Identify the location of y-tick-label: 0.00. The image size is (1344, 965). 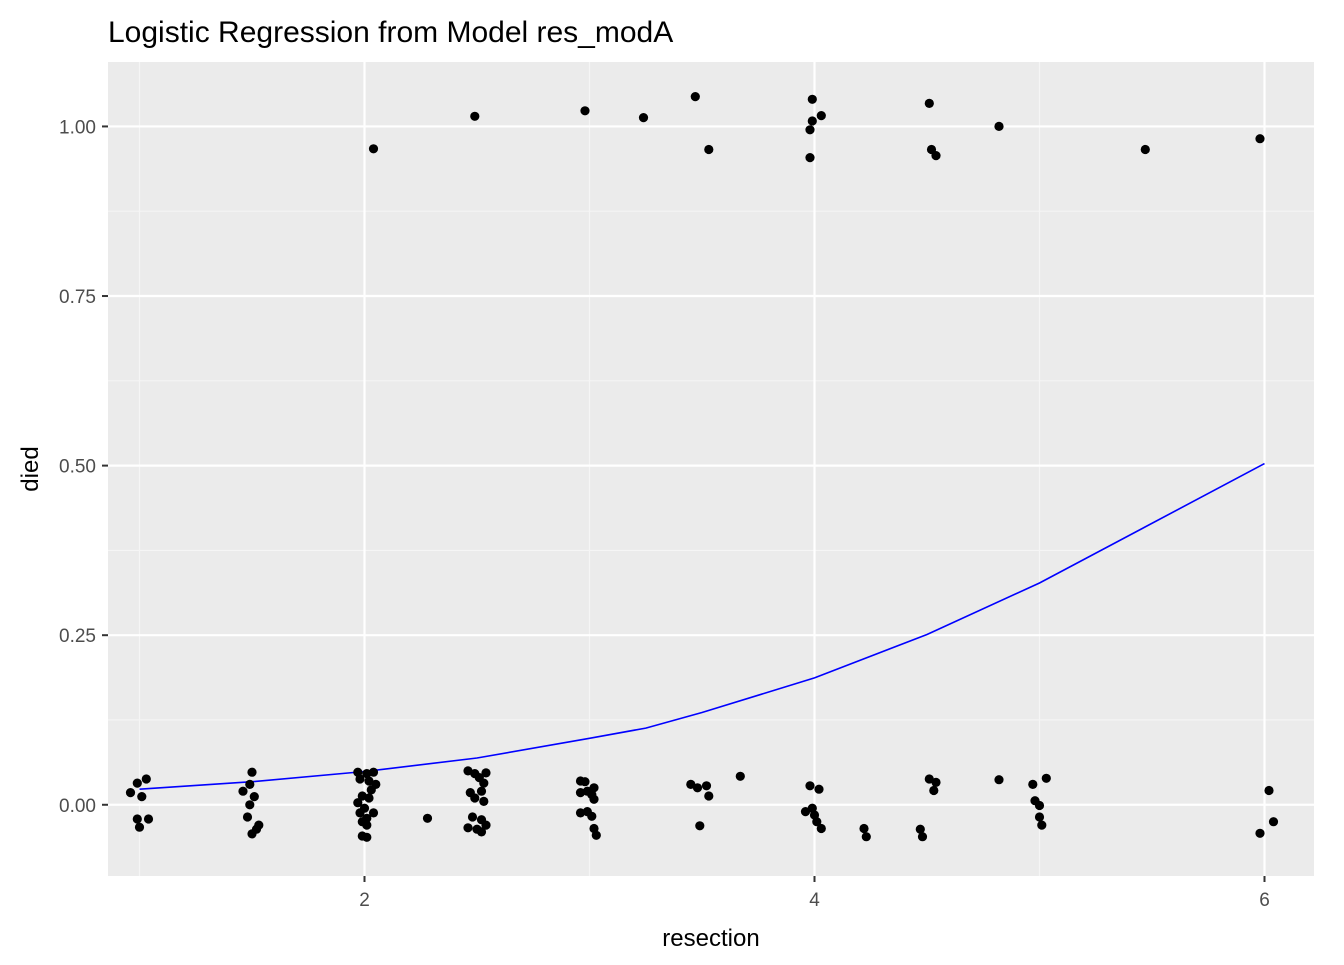
(77, 806).